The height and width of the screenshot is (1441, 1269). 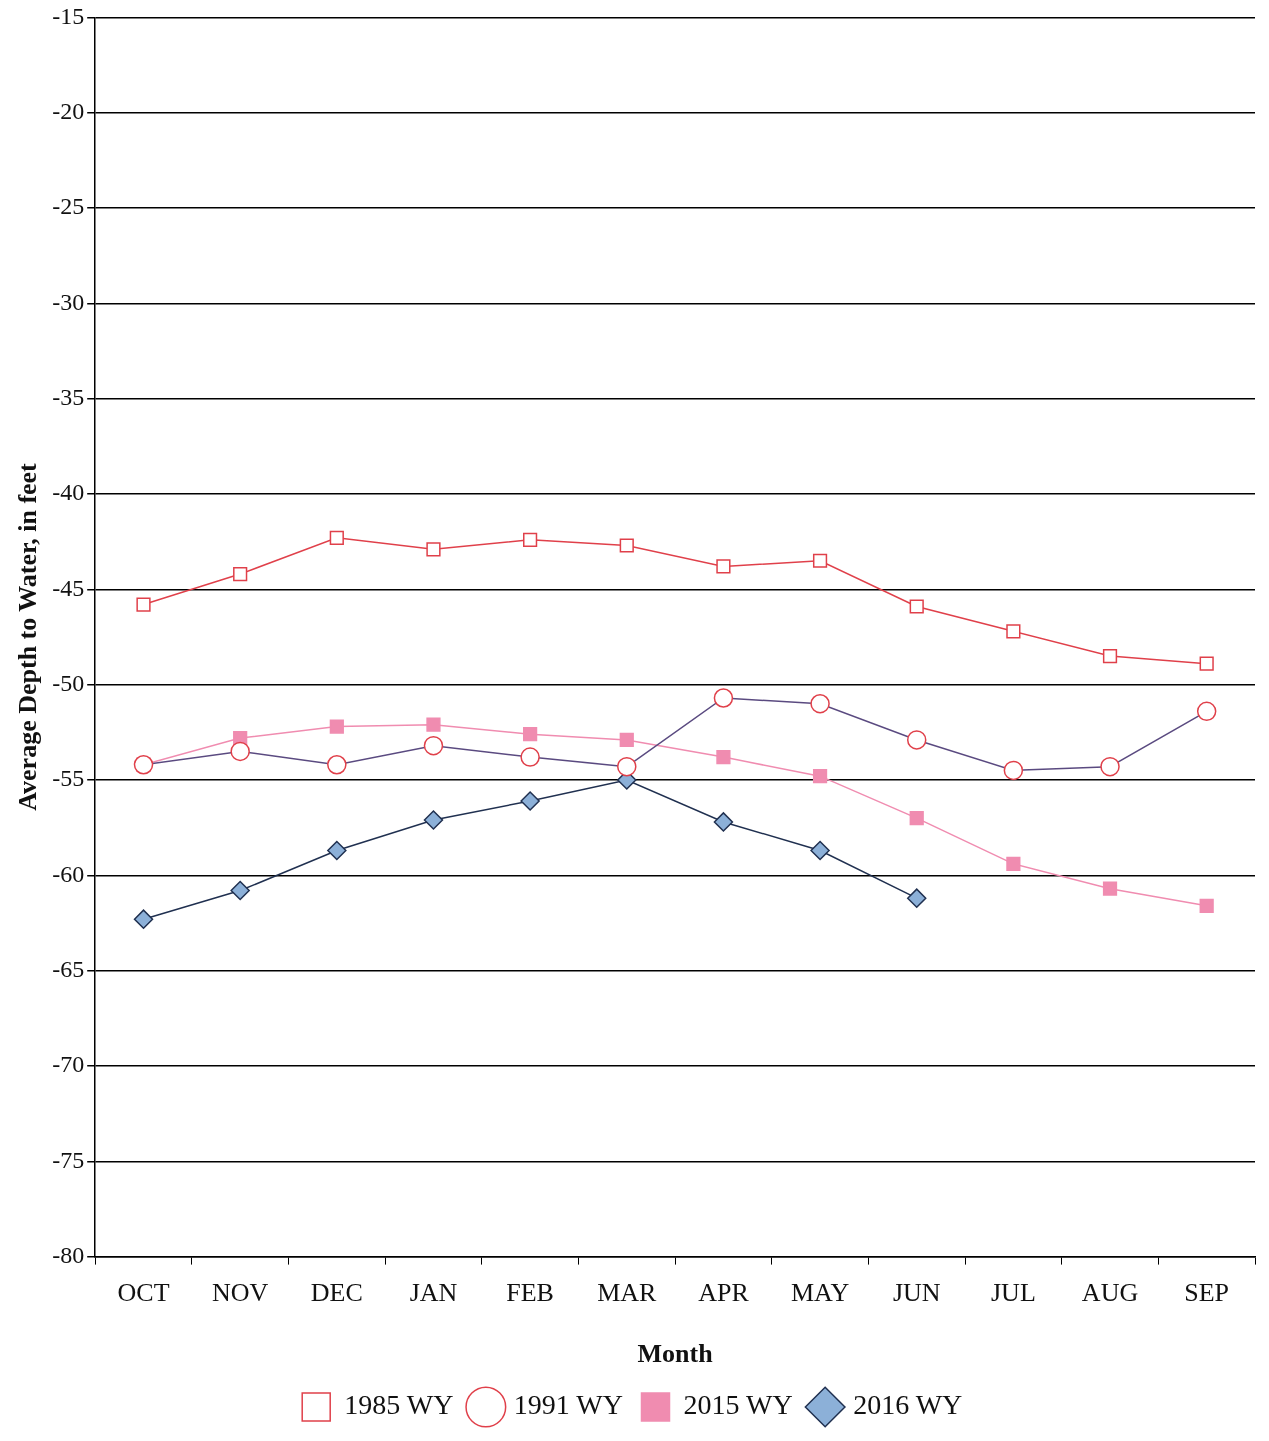 I want to click on x-tick-label: MAY, so click(x=820, y=1293).